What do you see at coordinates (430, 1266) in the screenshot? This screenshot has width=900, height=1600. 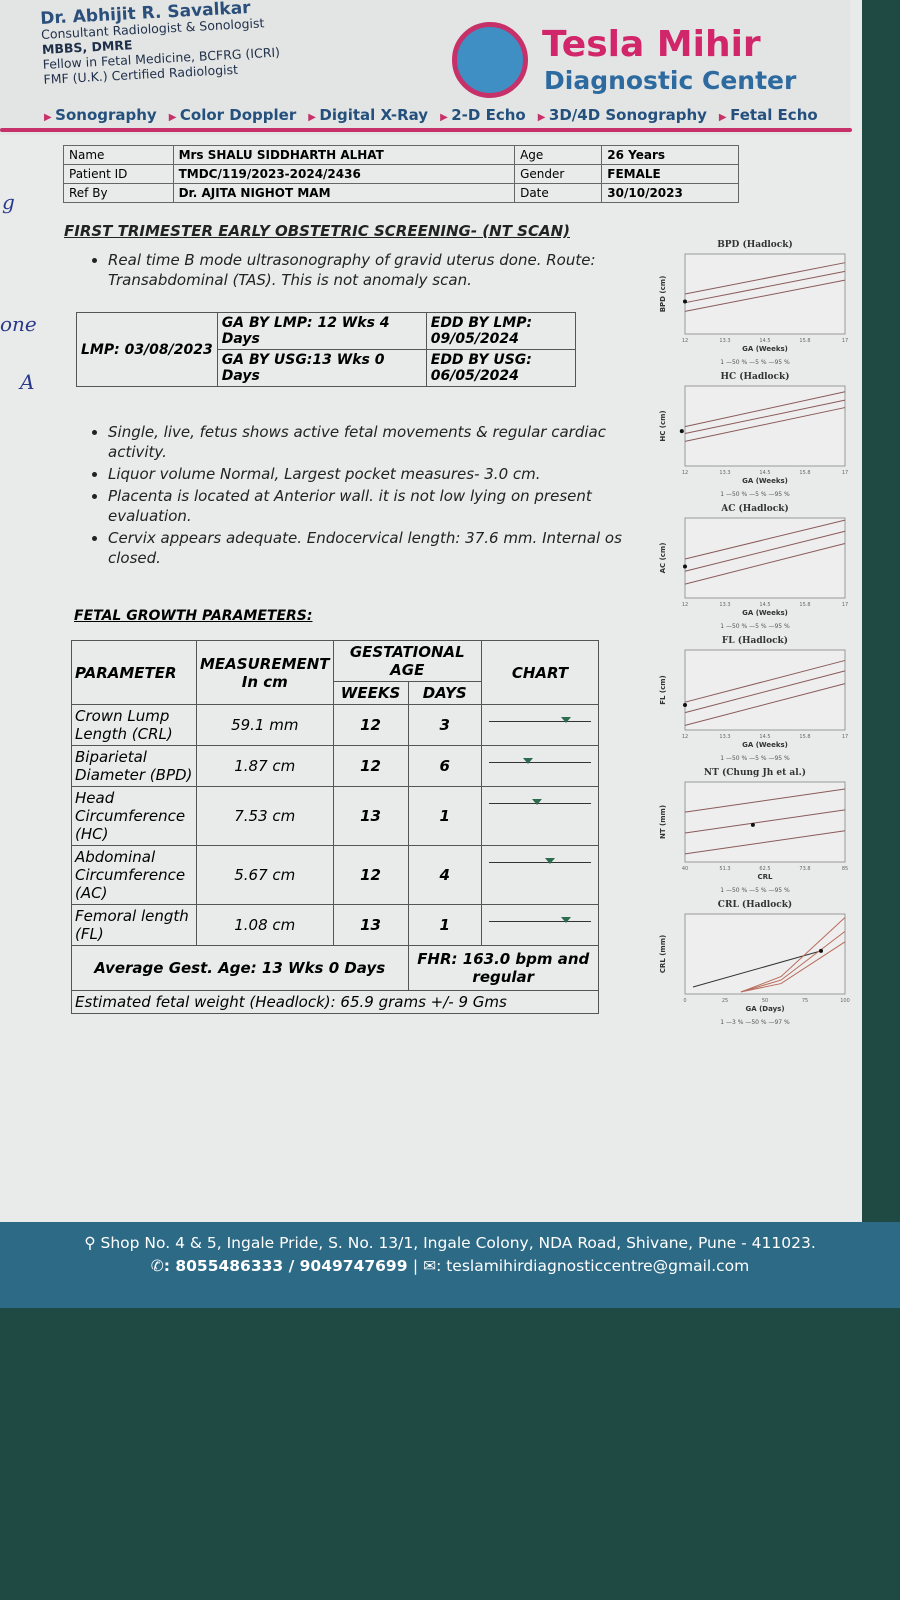 I see `email-icon: ✉` at bounding box center [430, 1266].